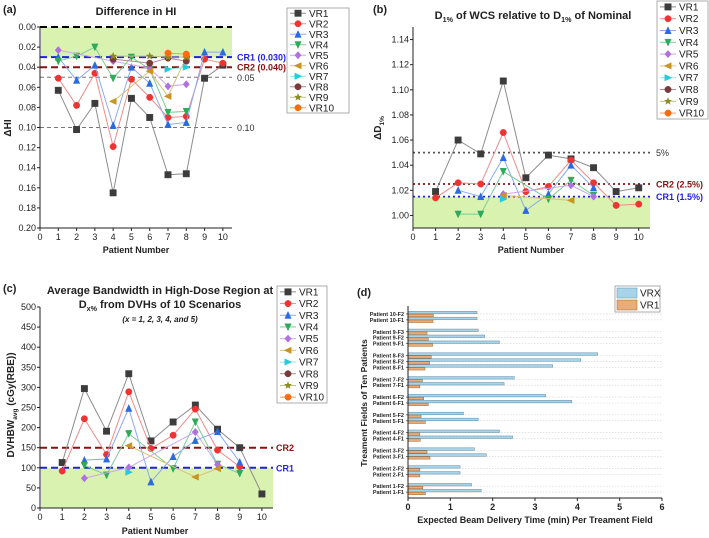 The width and height of the screenshot is (709, 538). What do you see at coordinates (128, 517) in the screenshot?
I see `x-tick-label: 4` at bounding box center [128, 517].